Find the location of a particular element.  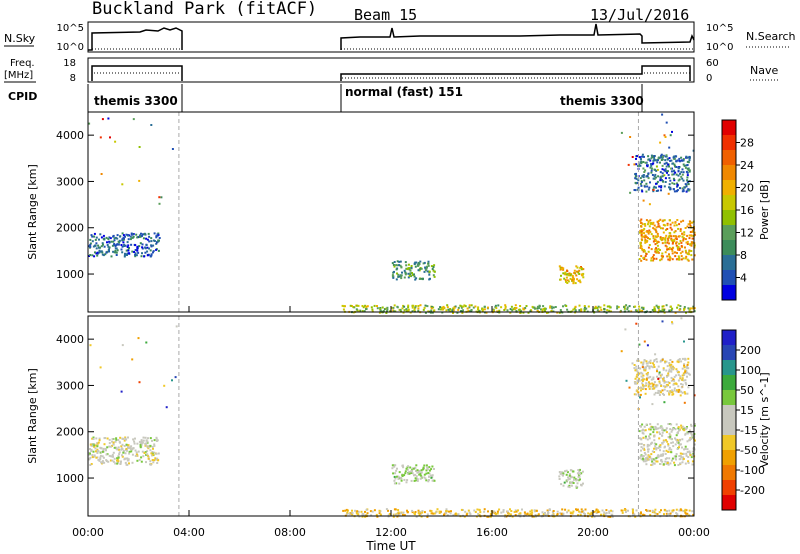

nsky-label: N.Sky is located at coordinates (20, 38).